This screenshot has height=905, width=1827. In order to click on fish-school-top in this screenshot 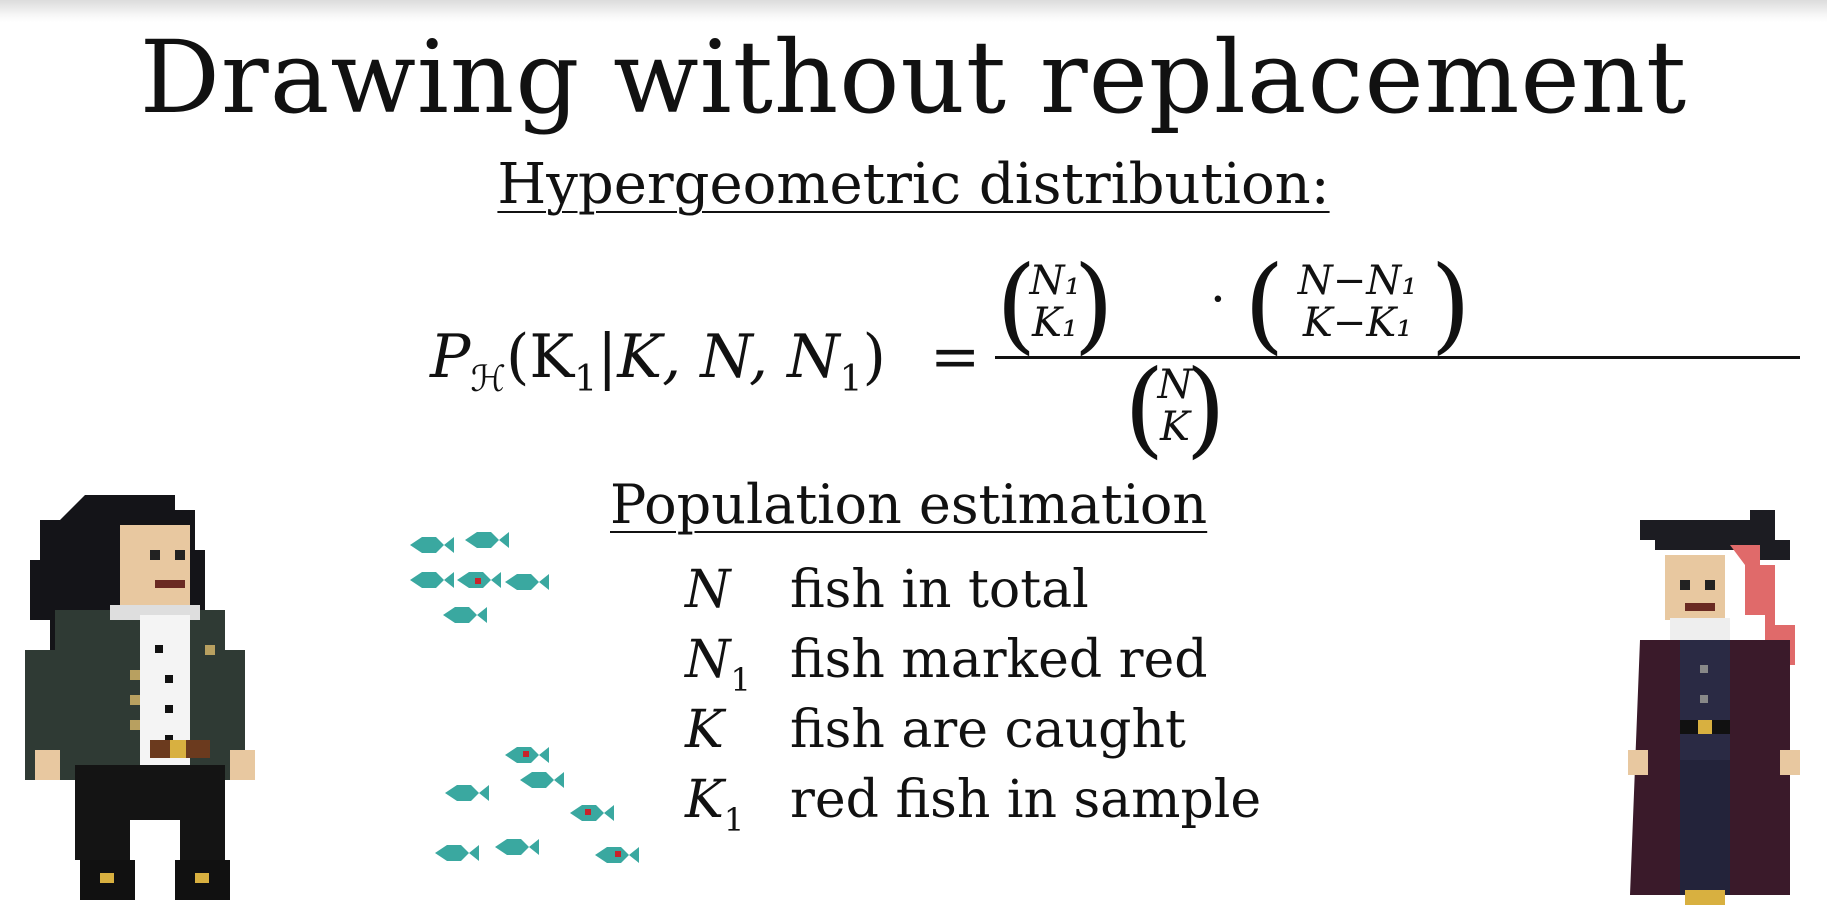, I will do `click(479, 577)`.